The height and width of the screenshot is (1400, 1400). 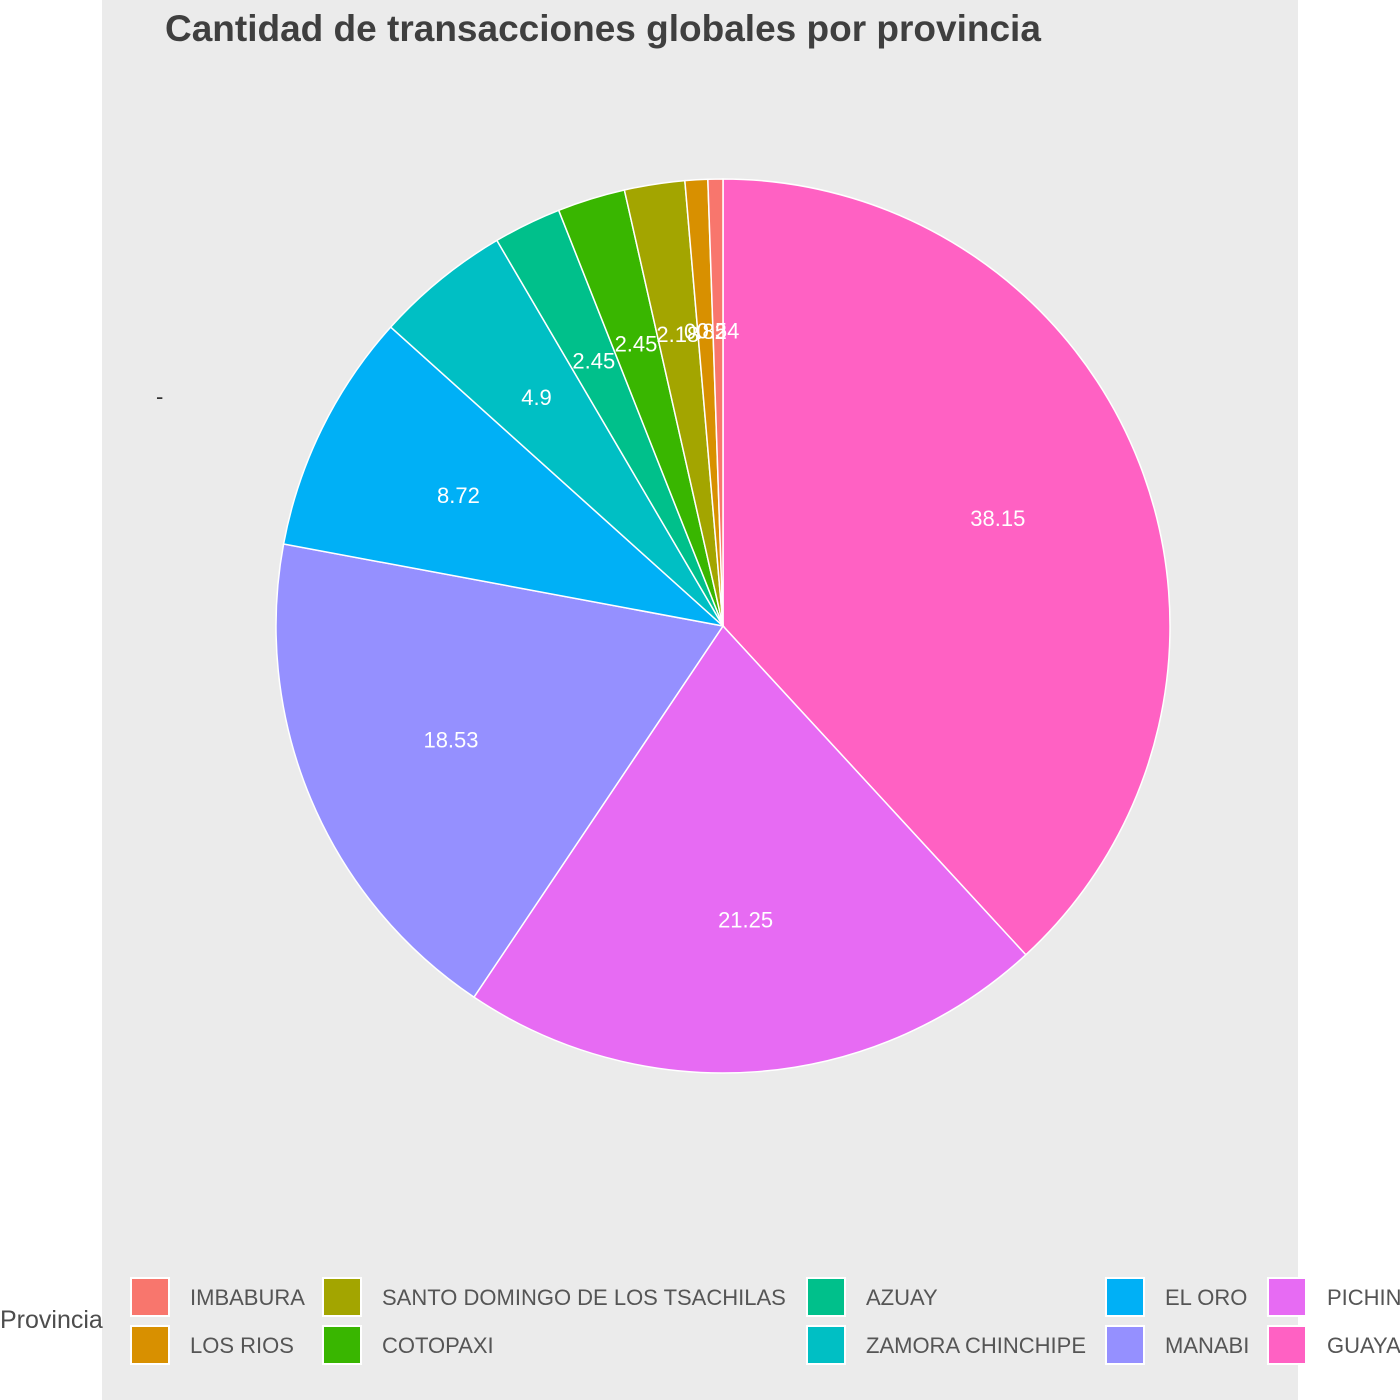 What do you see at coordinates (1207, 1345) in the screenshot?
I see `legend-label: MANABI` at bounding box center [1207, 1345].